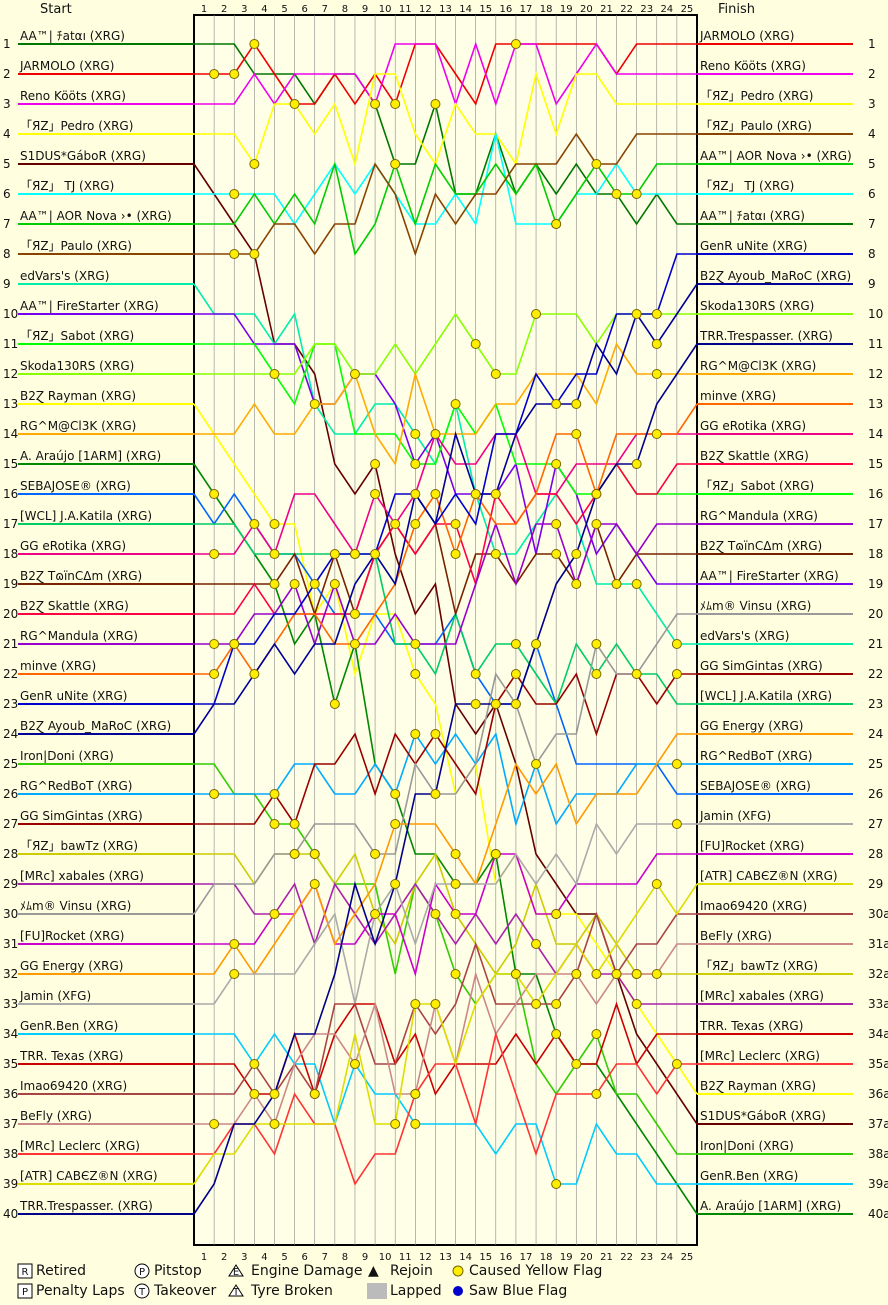 Image resolution: width=888 pixels, height=1305 pixels. Describe the element at coordinates (10, 1154) in the screenshot. I see `start-position: 38` at that location.